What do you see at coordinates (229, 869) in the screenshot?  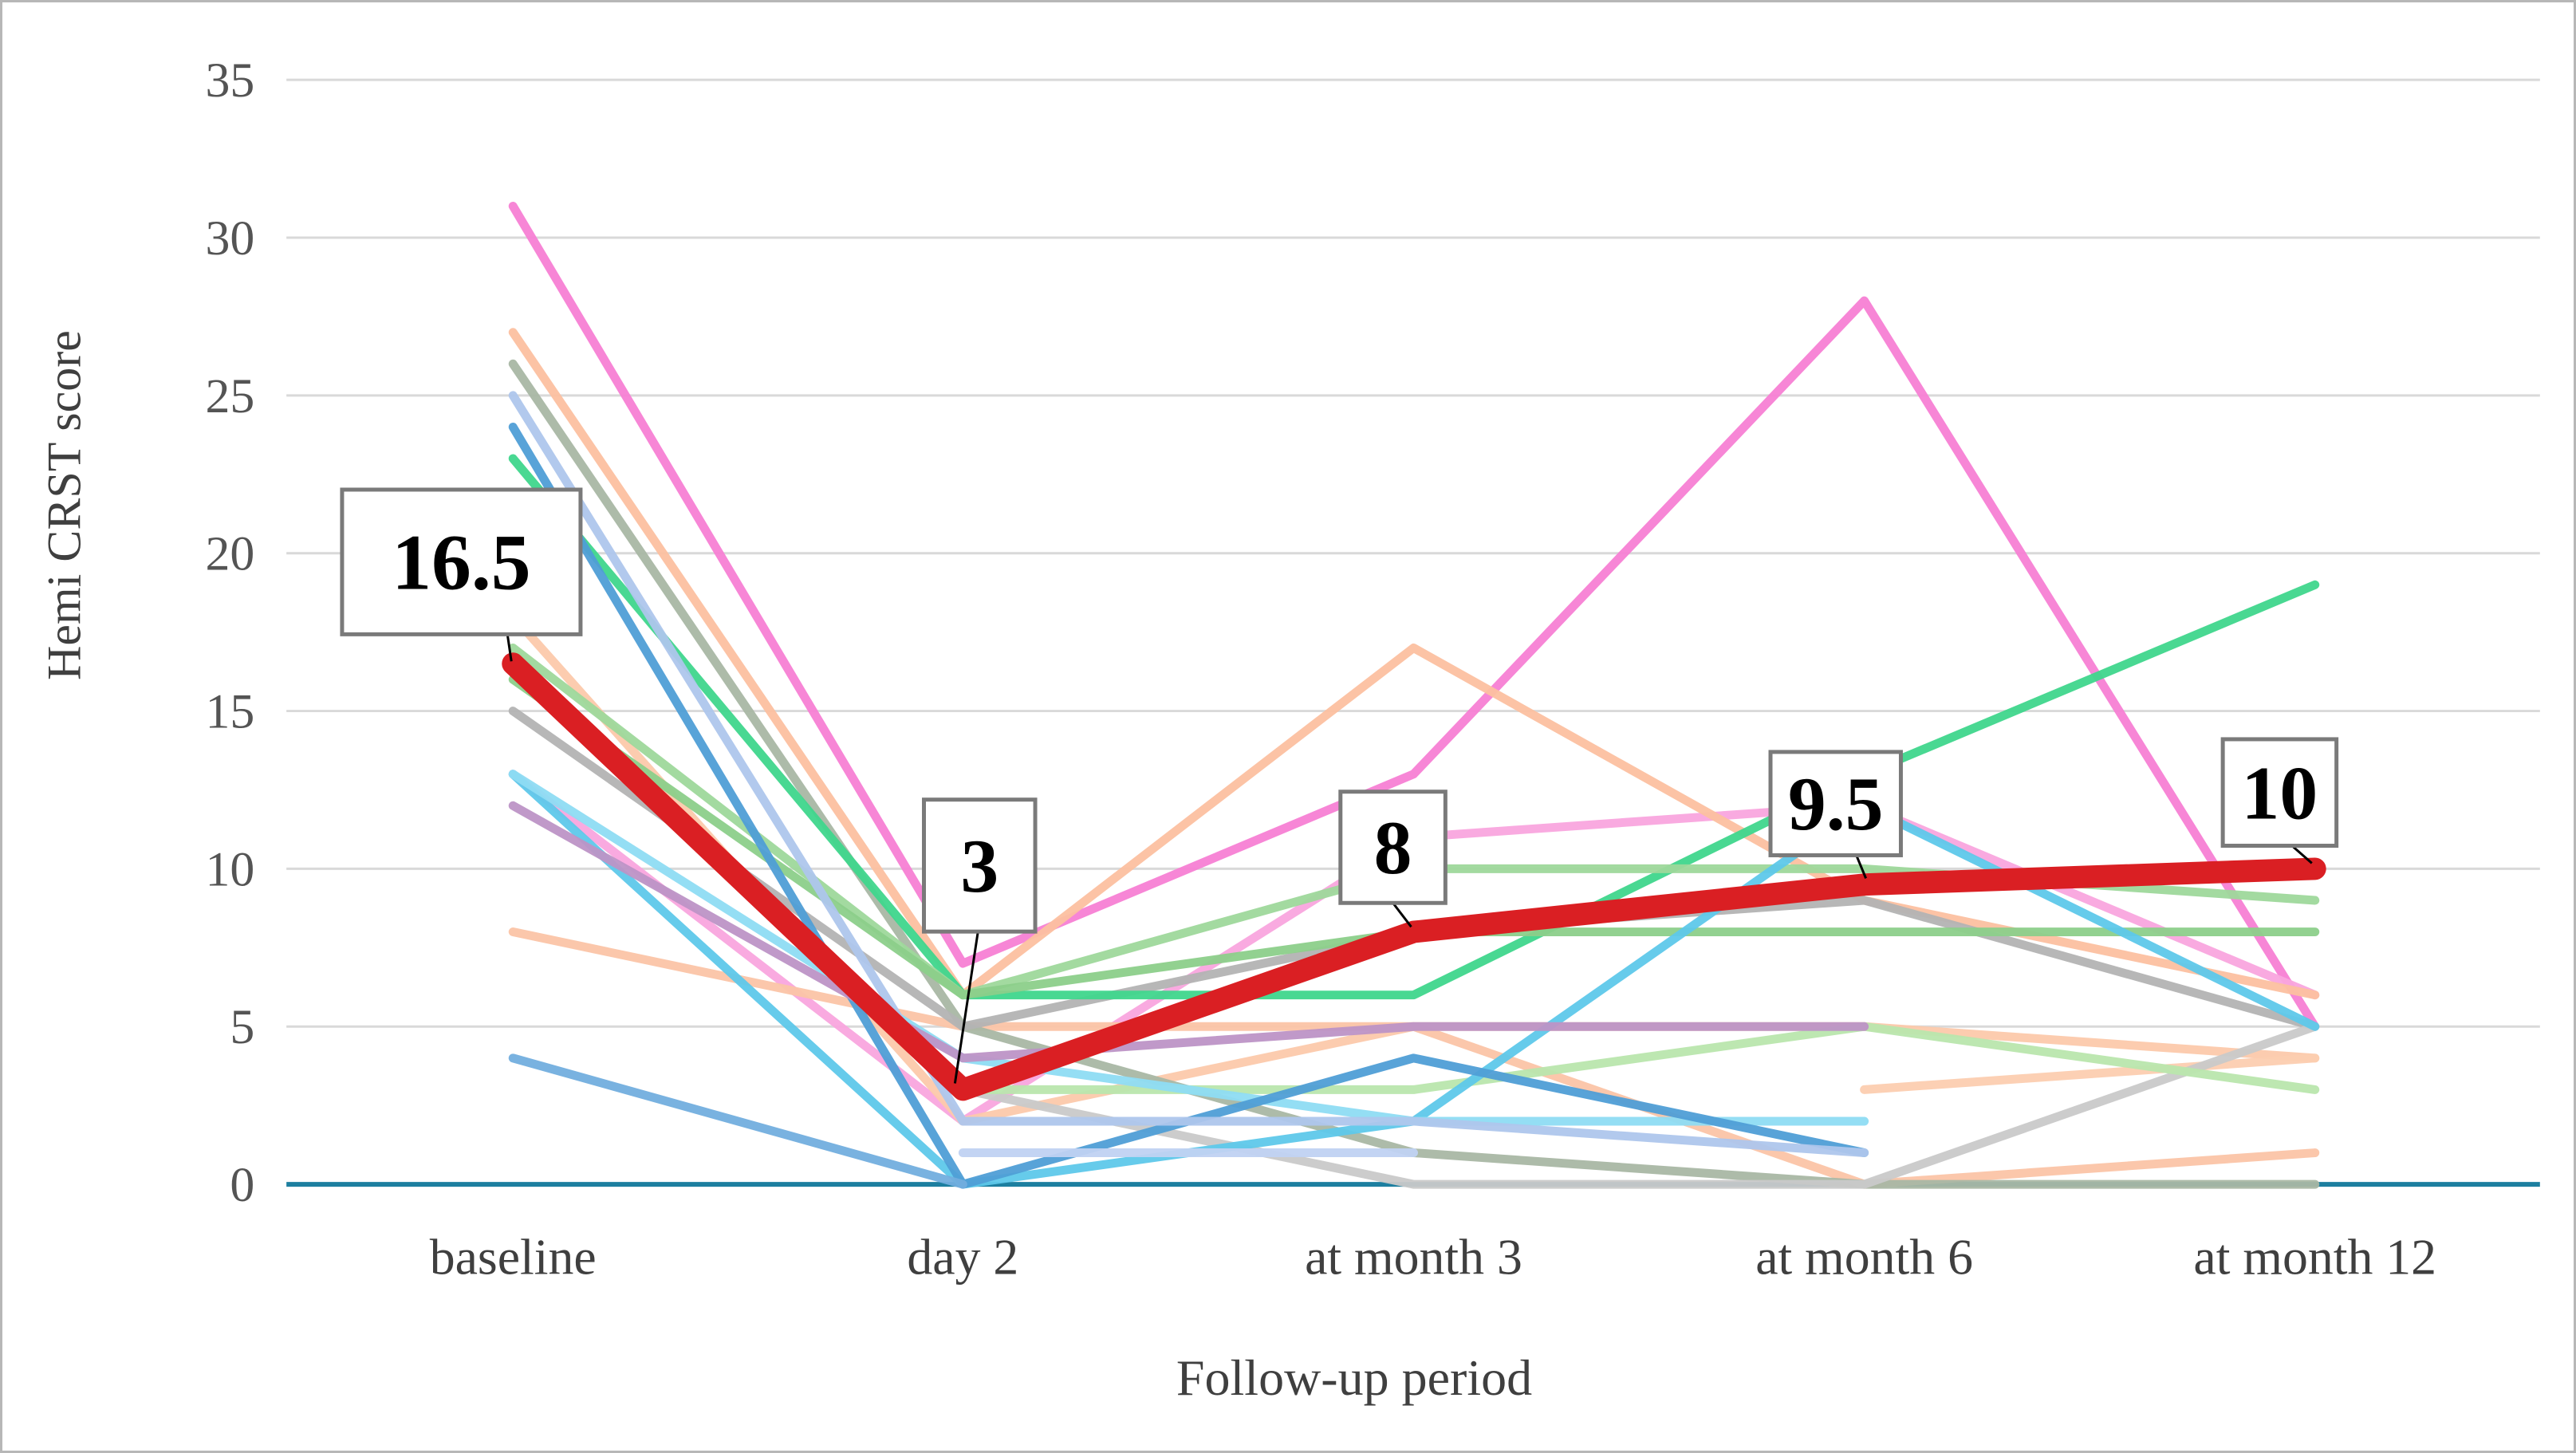 I see `y-tick-label-10: 10` at bounding box center [229, 869].